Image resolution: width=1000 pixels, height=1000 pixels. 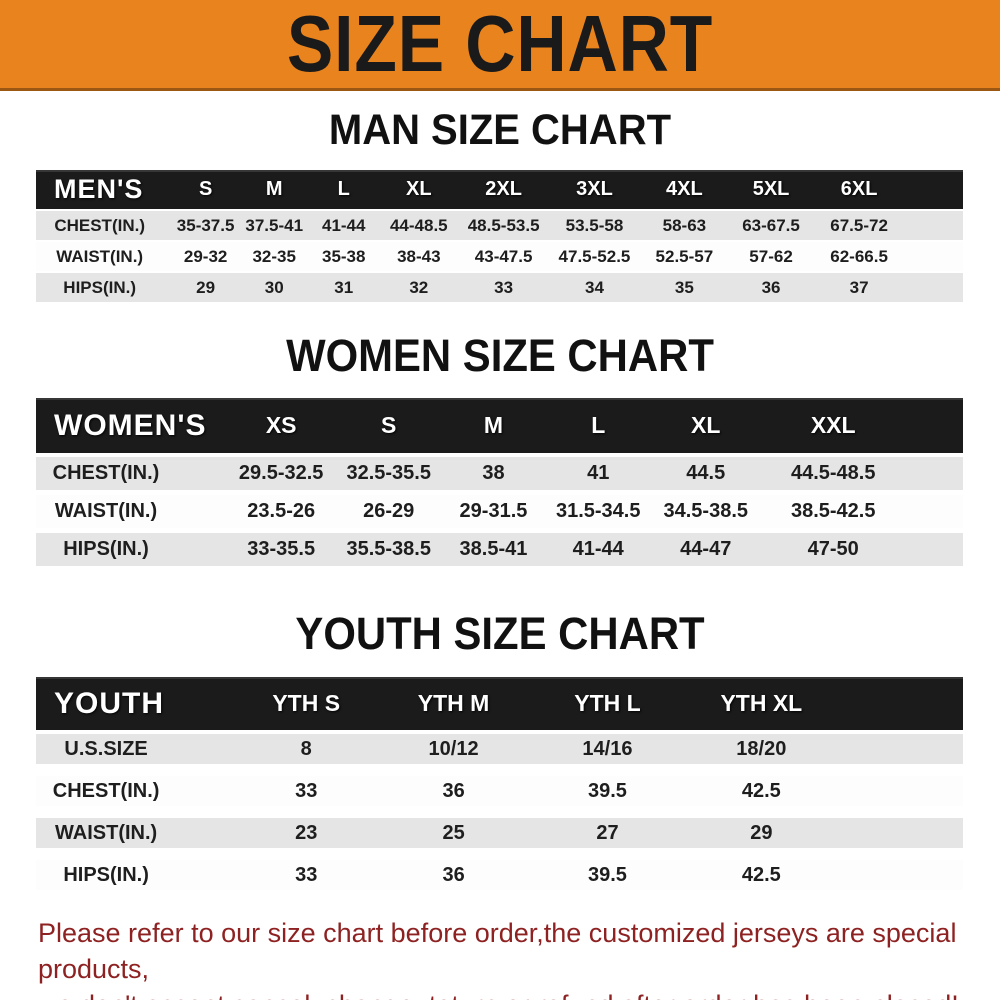 What do you see at coordinates (493, 511) in the screenshot?
I see `womens-row-1-value-2: 29-31.5` at bounding box center [493, 511].